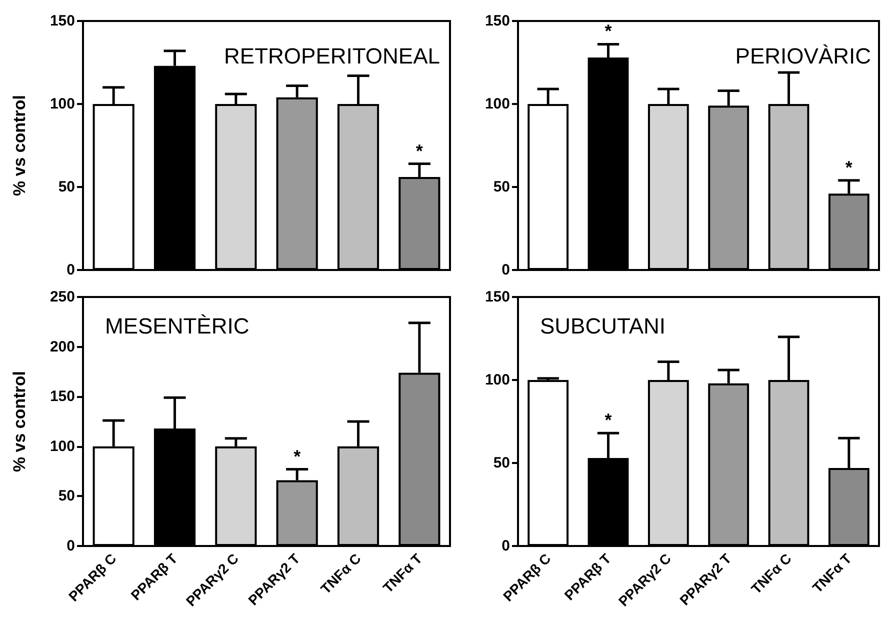 This screenshot has height=624, width=882. What do you see at coordinates (62, 347) in the screenshot?
I see `y-tick-label: 200` at bounding box center [62, 347].